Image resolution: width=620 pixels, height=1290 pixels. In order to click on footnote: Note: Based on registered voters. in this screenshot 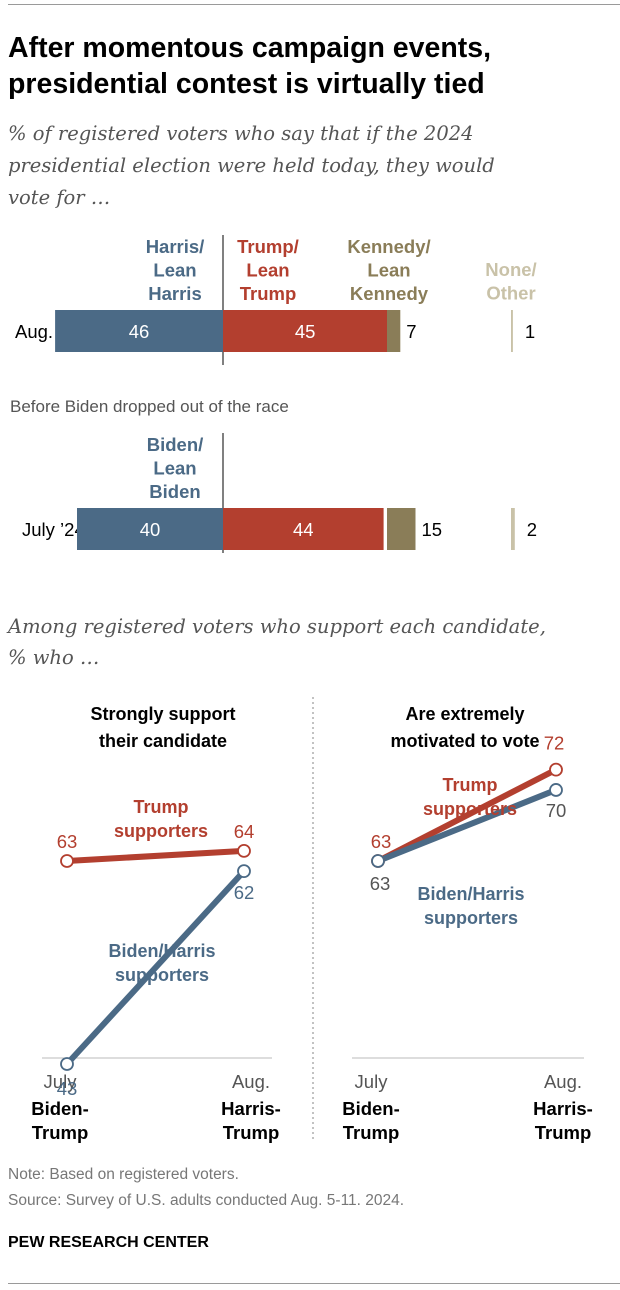, I will do `click(123, 1174)`.